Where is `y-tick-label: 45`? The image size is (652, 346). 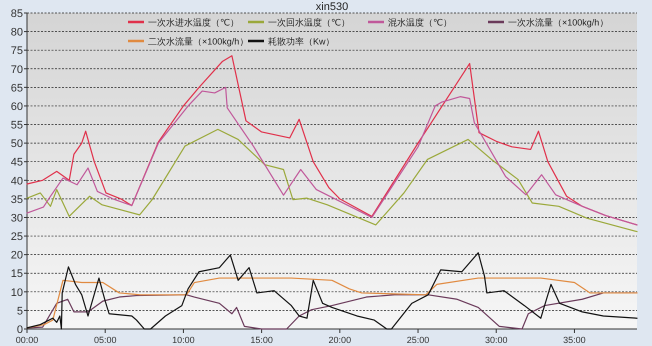
y-tick-label: 45 is located at coordinates (16, 162).